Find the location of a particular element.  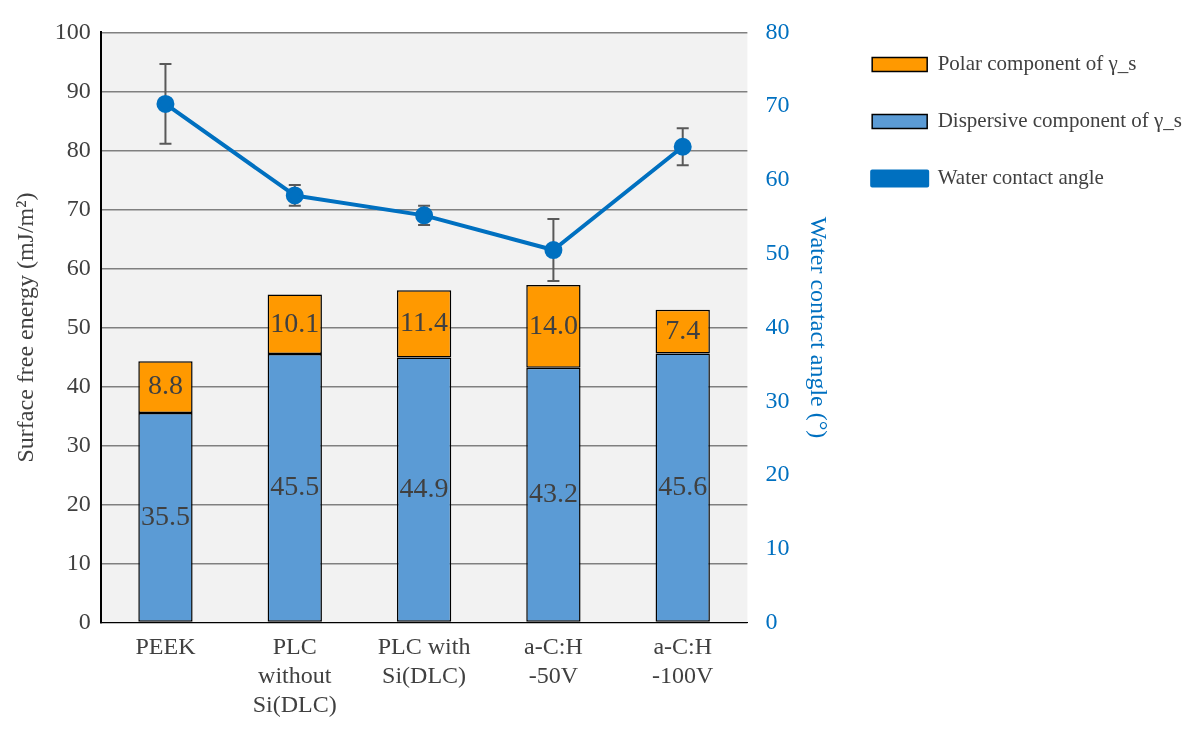

y-tick-label: 30 is located at coordinates (78, 443).